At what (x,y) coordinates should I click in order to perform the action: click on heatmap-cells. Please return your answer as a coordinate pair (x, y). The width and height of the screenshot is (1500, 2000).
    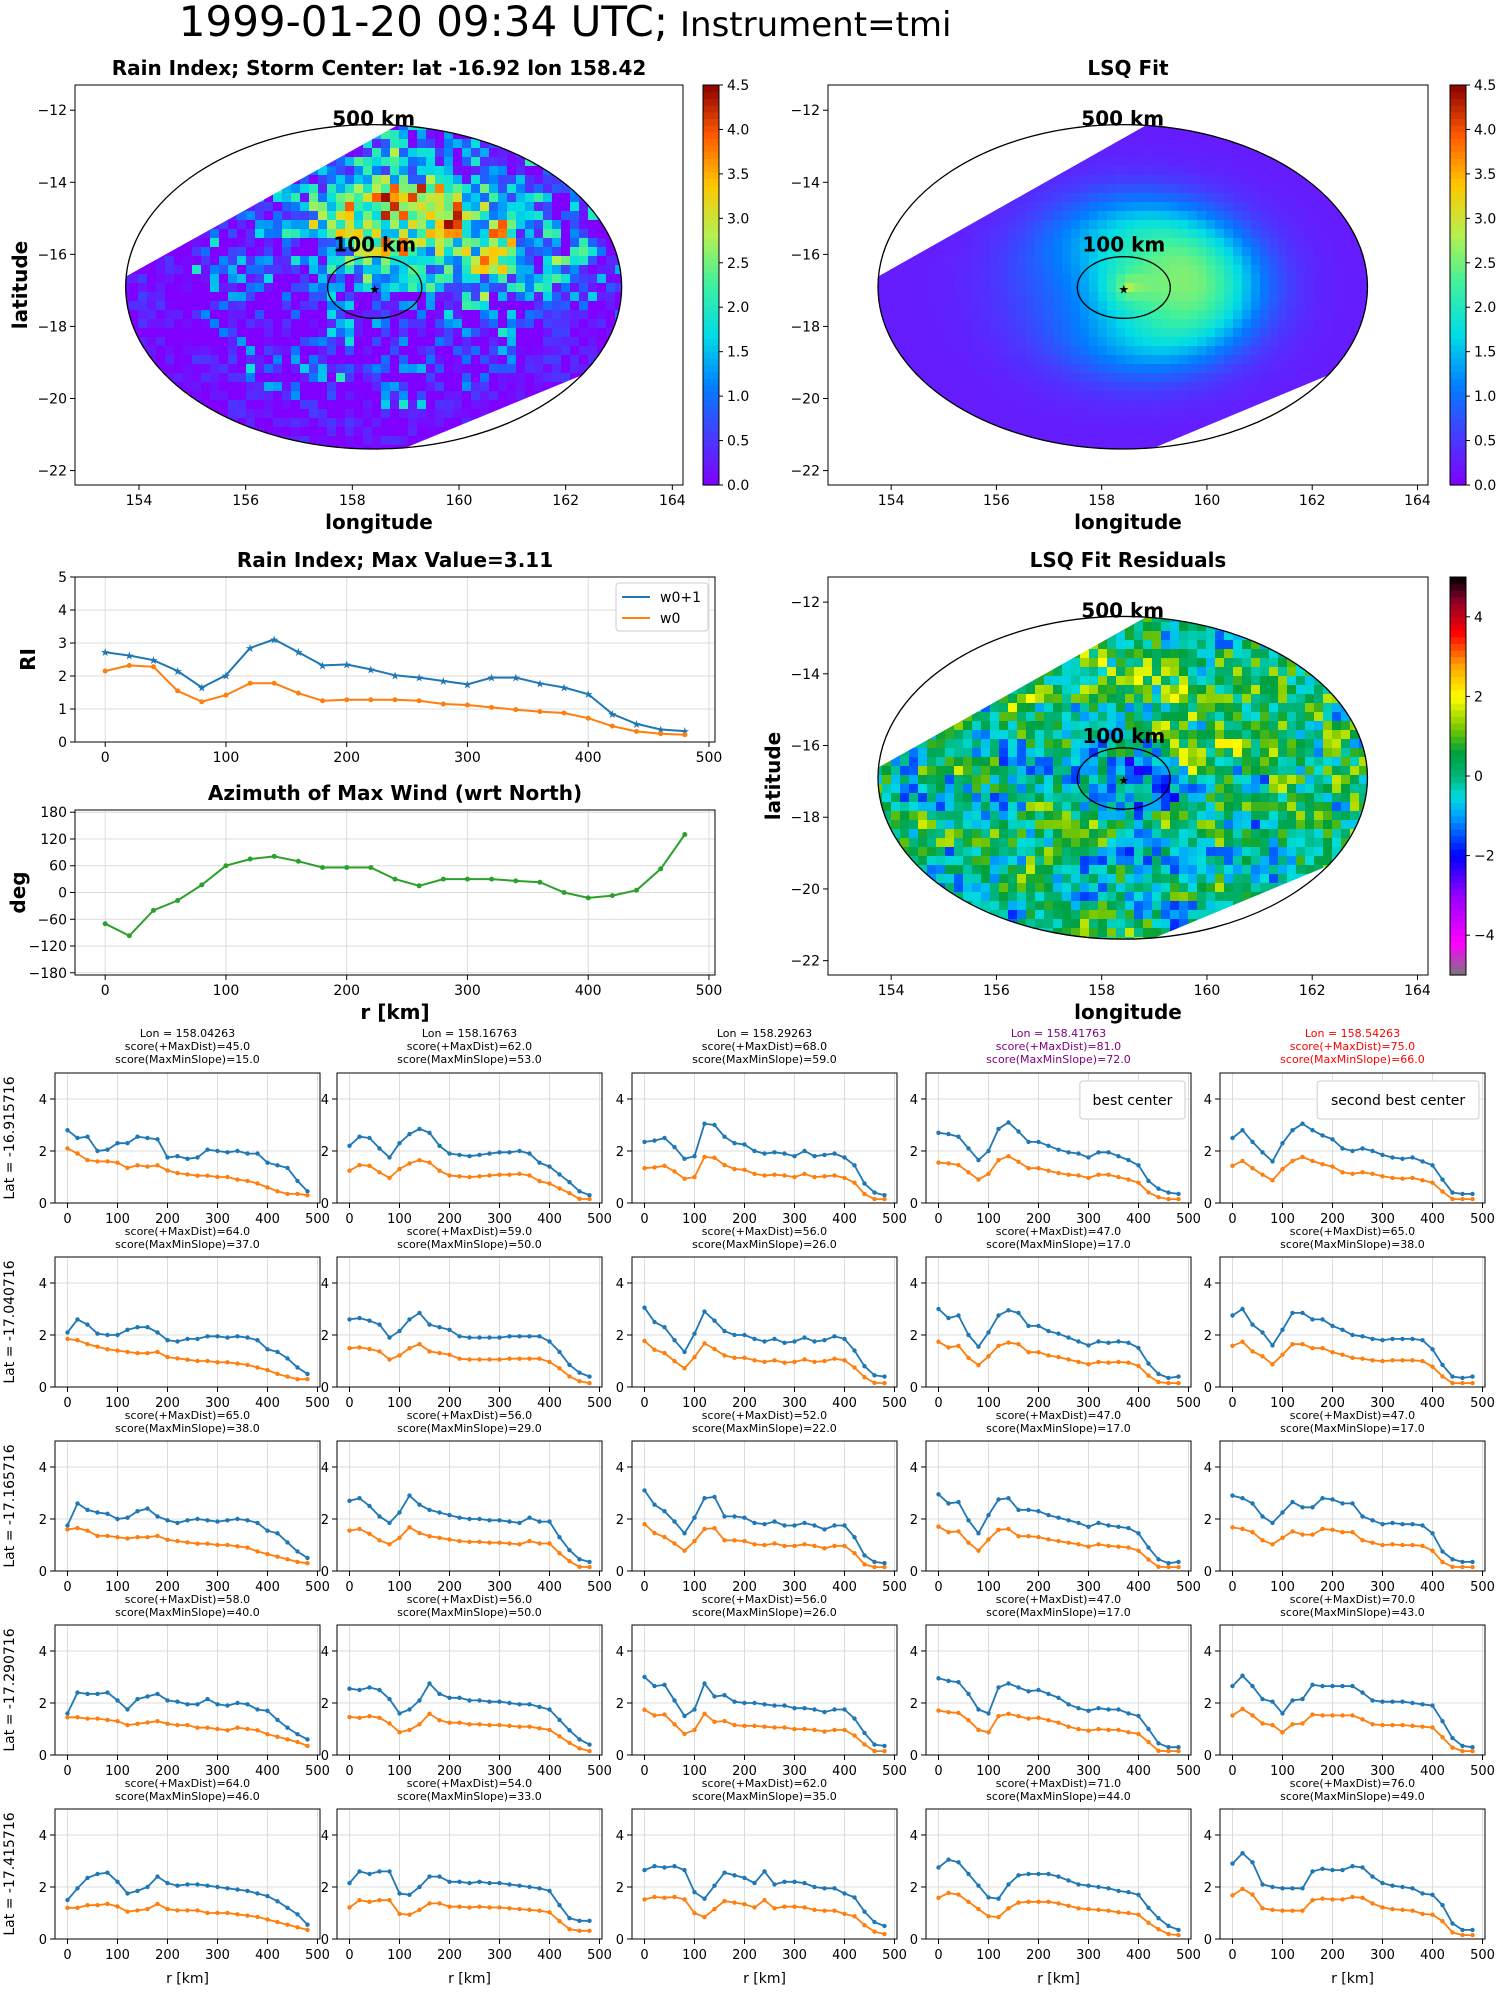
    Looking at the image, I should click on (377, 288).